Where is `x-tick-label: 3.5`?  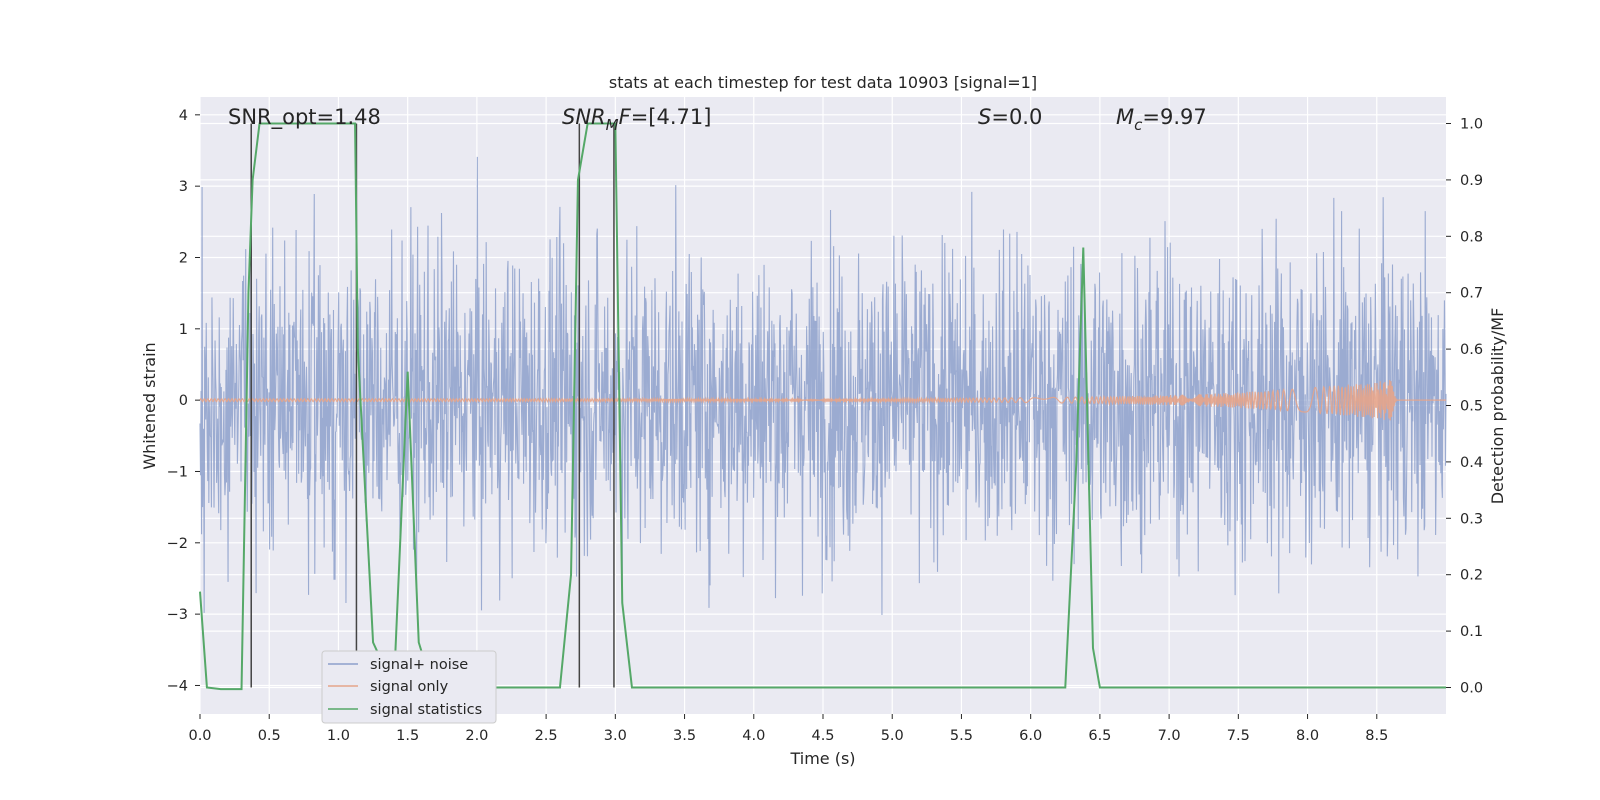 x-tick-label: 3.5 is located at coordinates (684, 736).